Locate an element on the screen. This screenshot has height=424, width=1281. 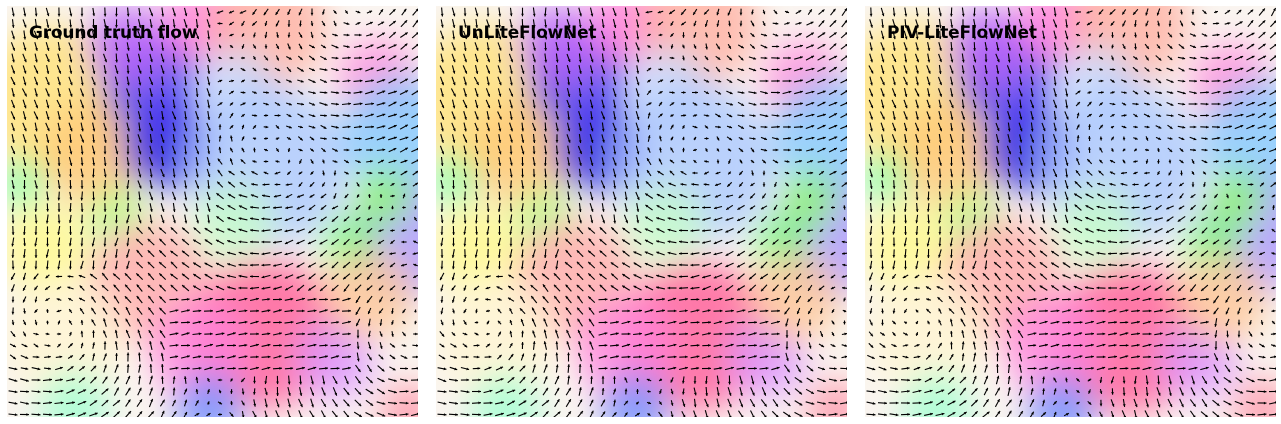
flow-arrow is located at coordinates (414, 161).